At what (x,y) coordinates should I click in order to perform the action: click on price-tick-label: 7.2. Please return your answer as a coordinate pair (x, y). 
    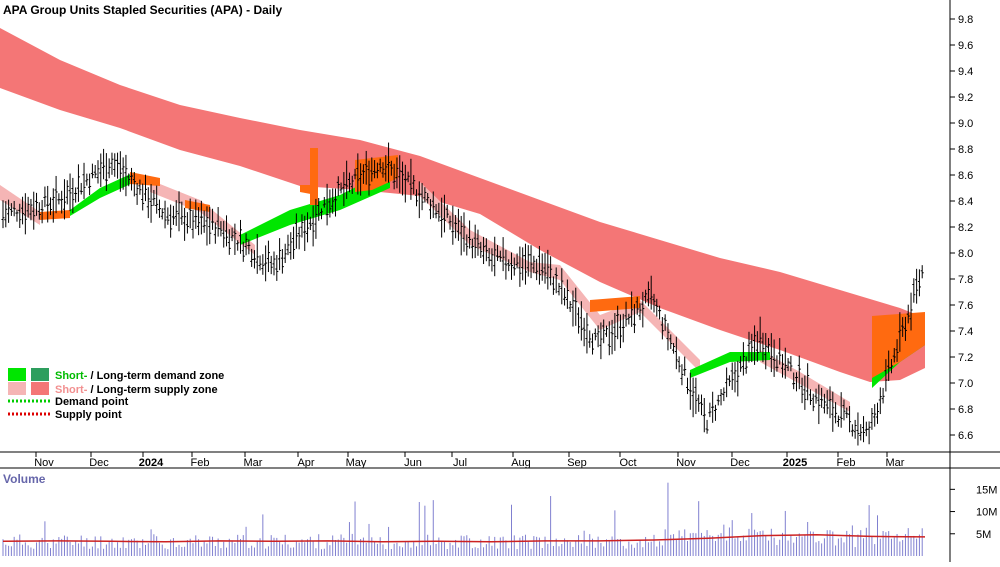
    Looking at the image, I should click on (965, 358).